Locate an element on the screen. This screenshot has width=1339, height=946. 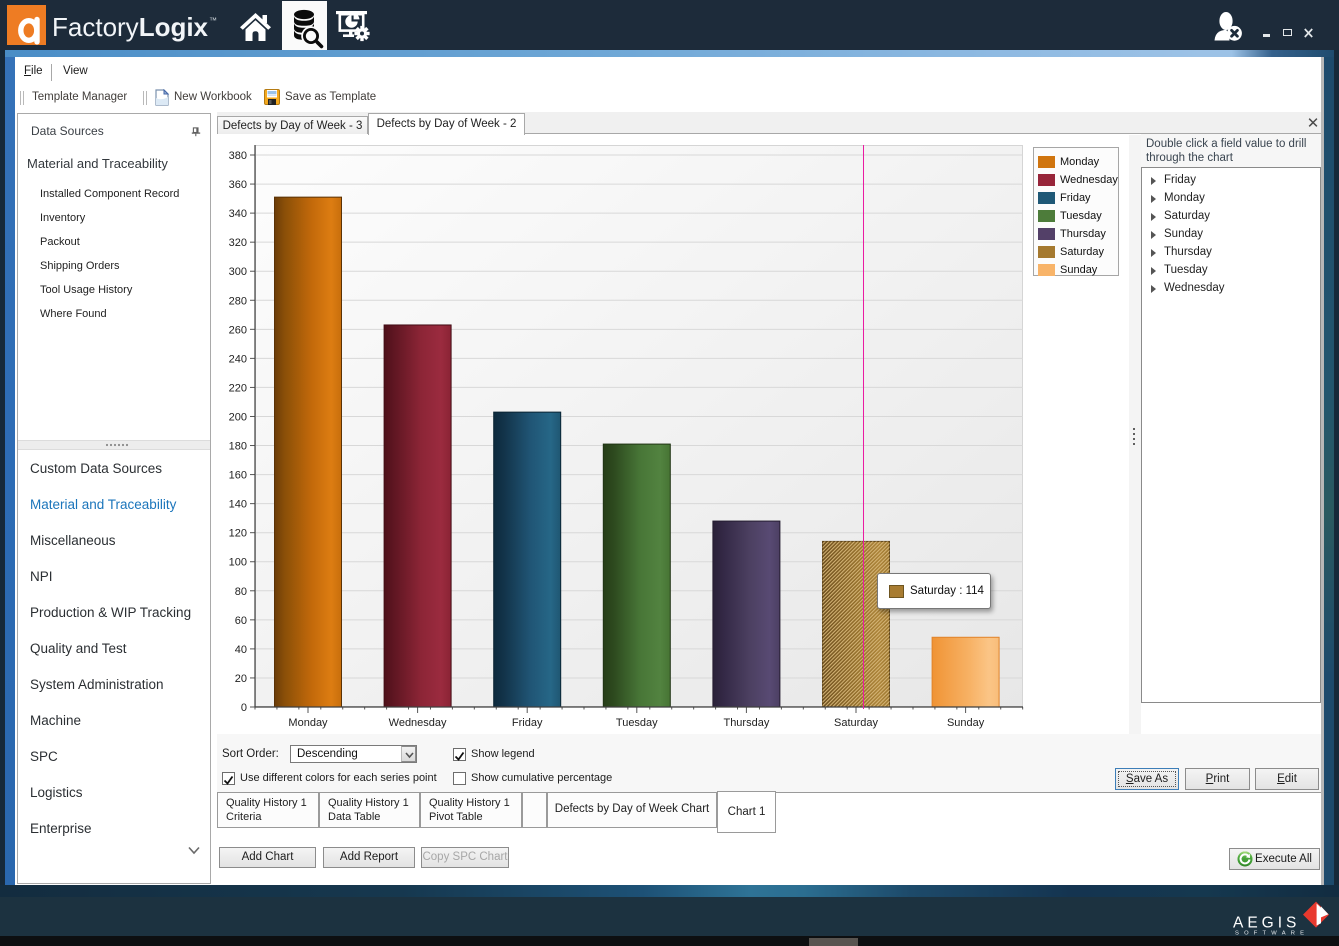
svg-text: Monday is located at coordinates (308, 723).